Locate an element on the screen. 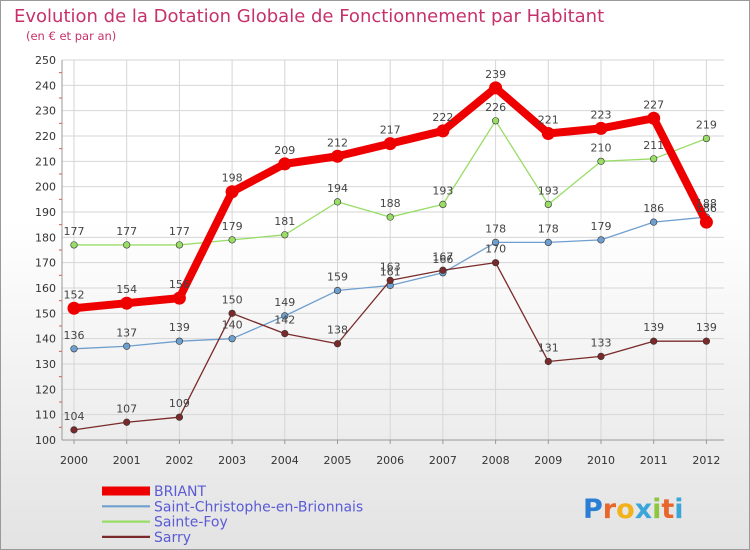  x-tick-label: 2003 is located at coordinates (232, 460).